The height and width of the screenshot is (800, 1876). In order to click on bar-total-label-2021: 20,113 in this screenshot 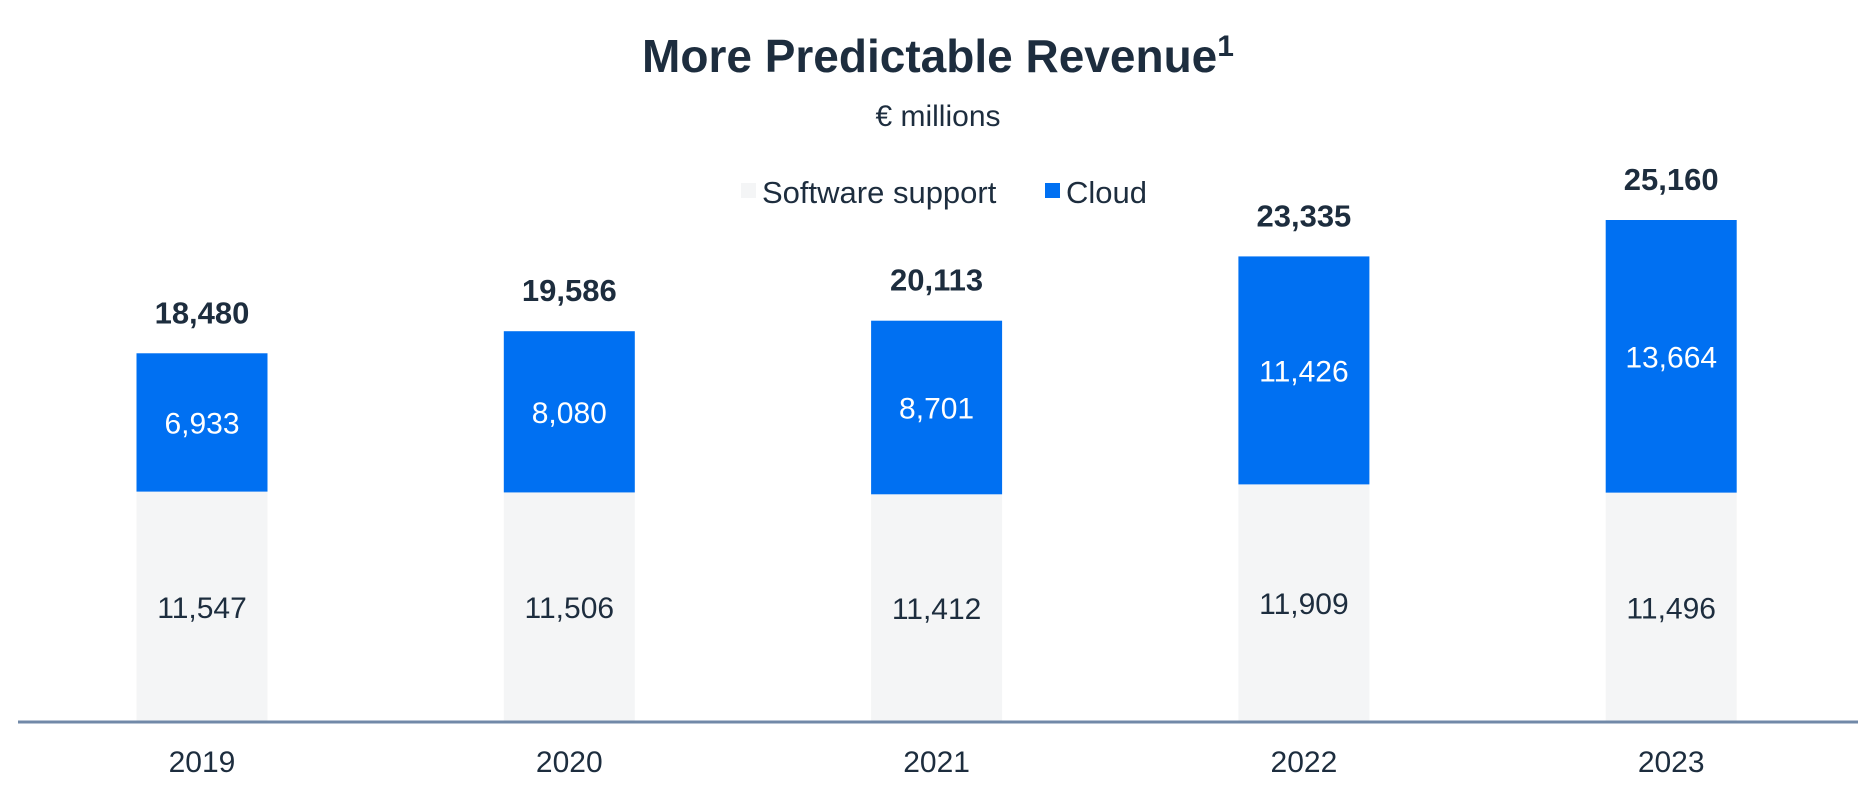, I will do `click(936, 280)`.